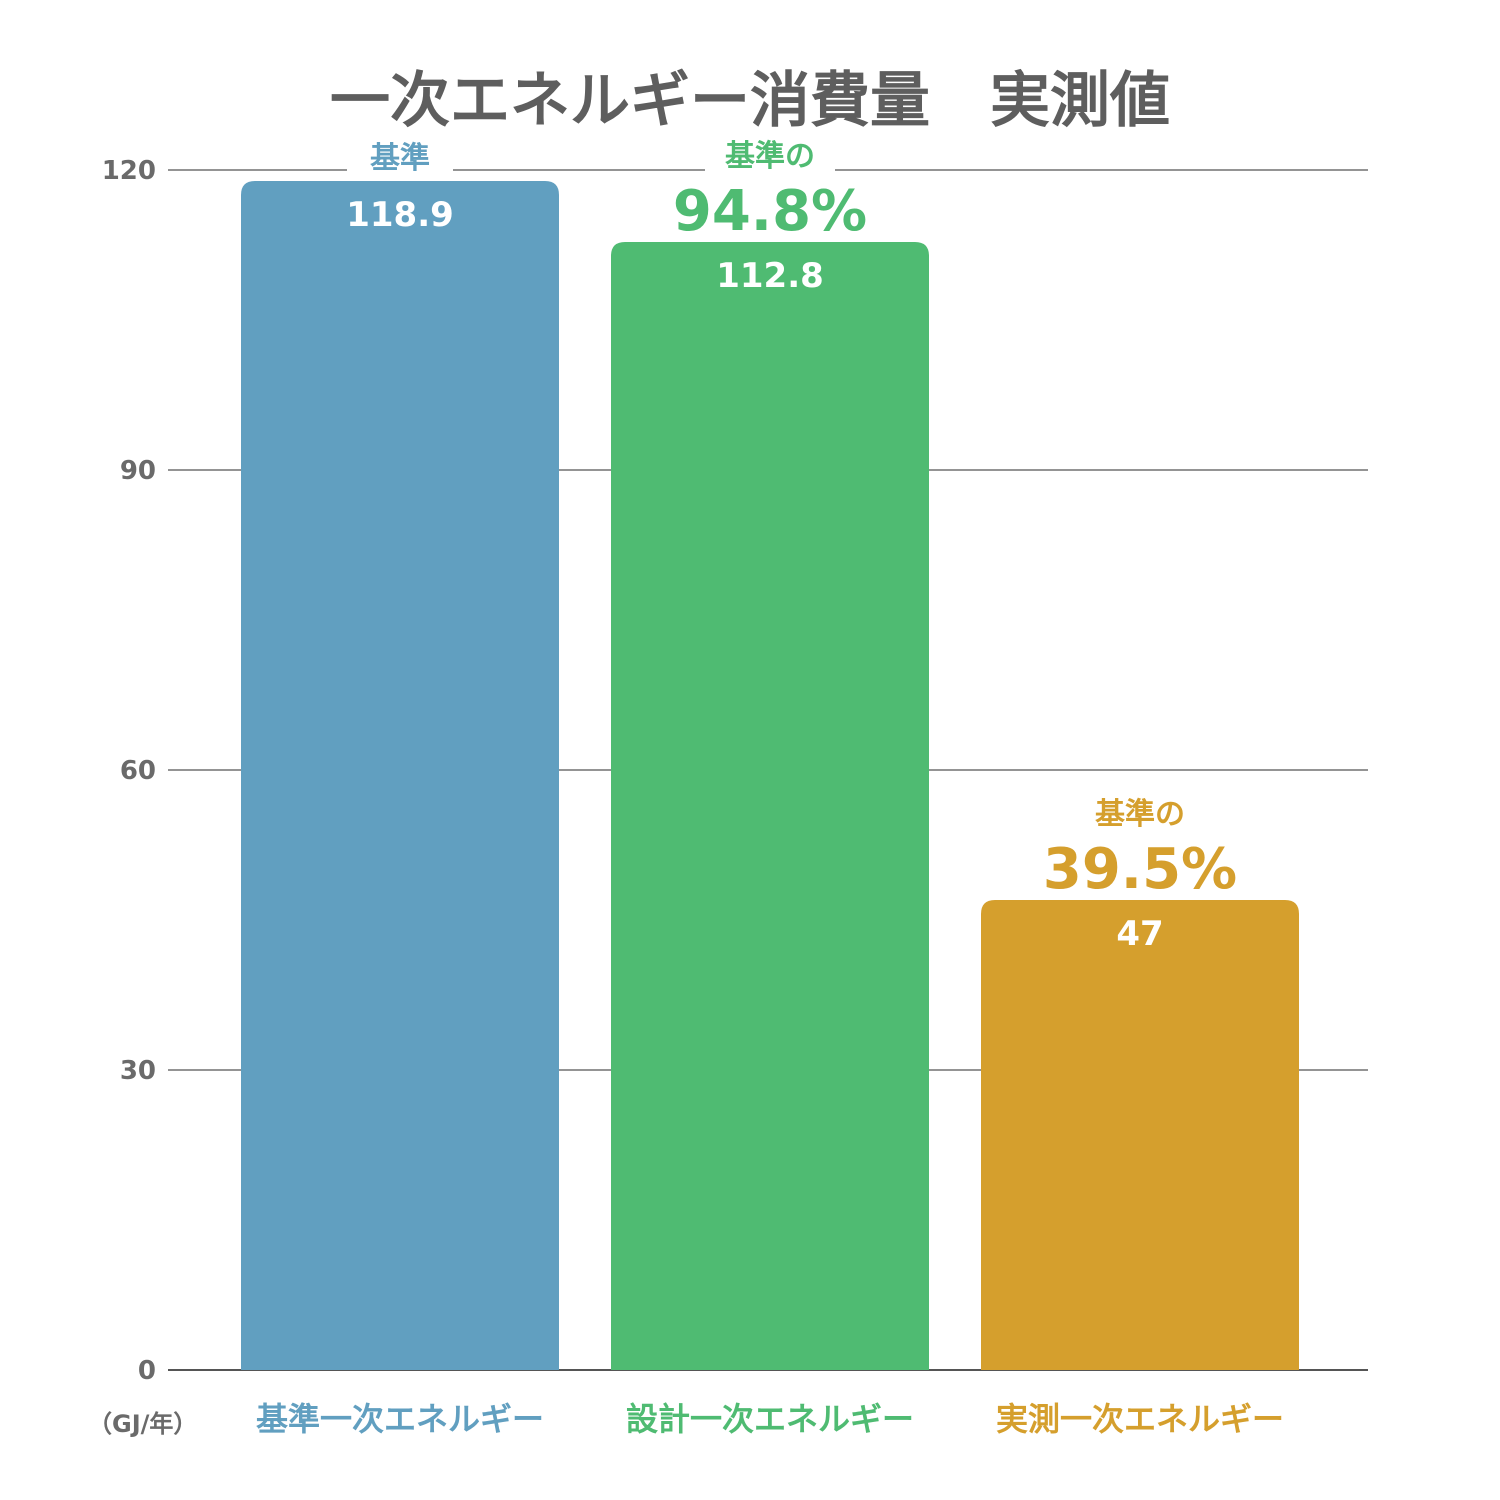  I want to click on unit-label: （GJ/年）, so click(143, 1424).